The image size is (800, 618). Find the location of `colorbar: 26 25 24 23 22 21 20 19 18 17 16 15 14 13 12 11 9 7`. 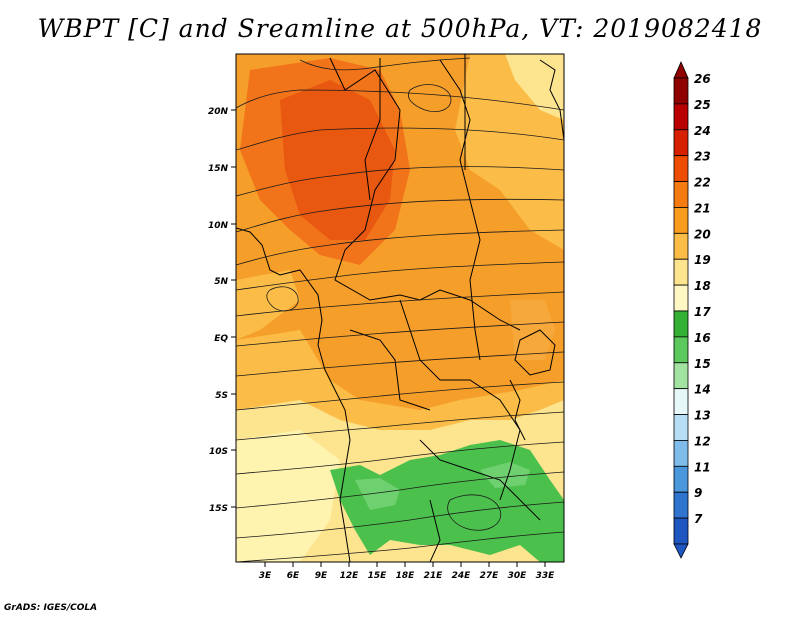

colorbar: 26 25 24 23 22 21 20 19 18 17 16 15 14 13 12 11 9 7 is located at coordinates (692, 310).